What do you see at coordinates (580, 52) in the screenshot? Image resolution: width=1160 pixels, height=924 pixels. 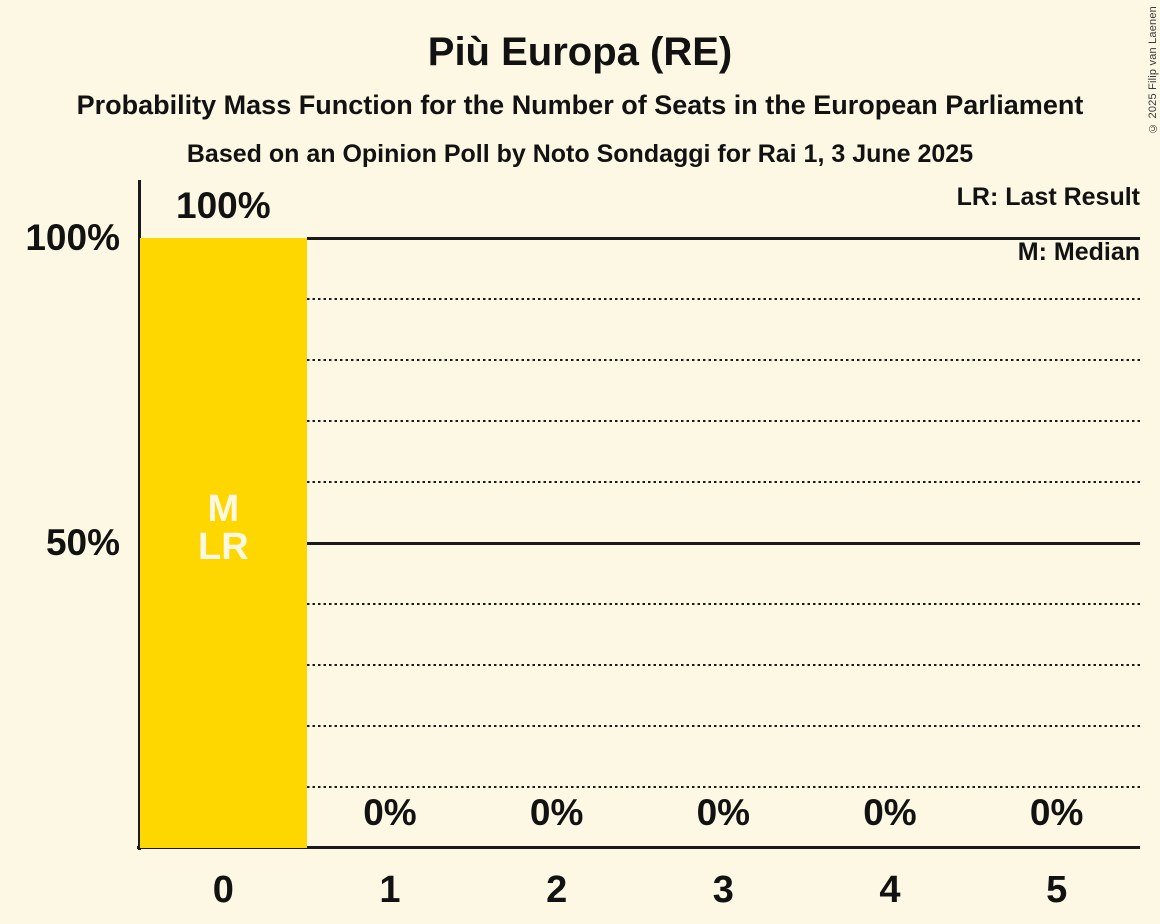 I see `chart-title: Più Europa (RE)` at bounding box center [580, 52].